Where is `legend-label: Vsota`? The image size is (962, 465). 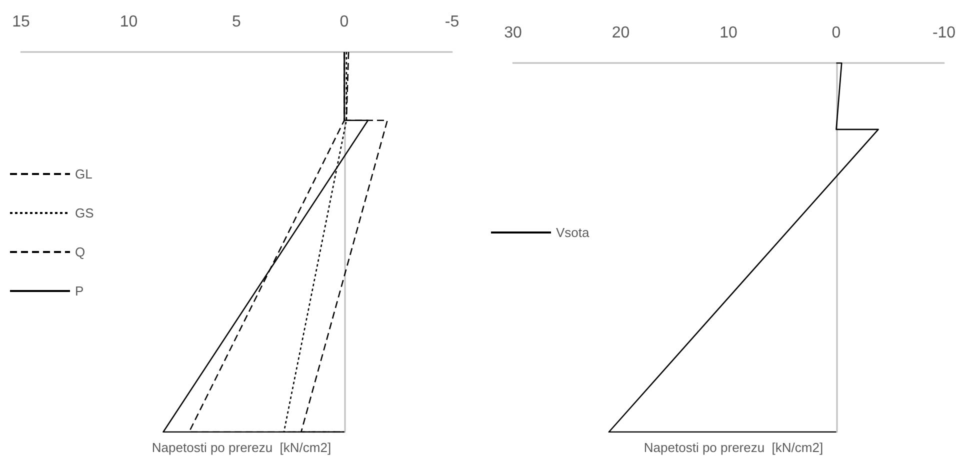
legend-label: Vsota is located at coordinates (573, 232).